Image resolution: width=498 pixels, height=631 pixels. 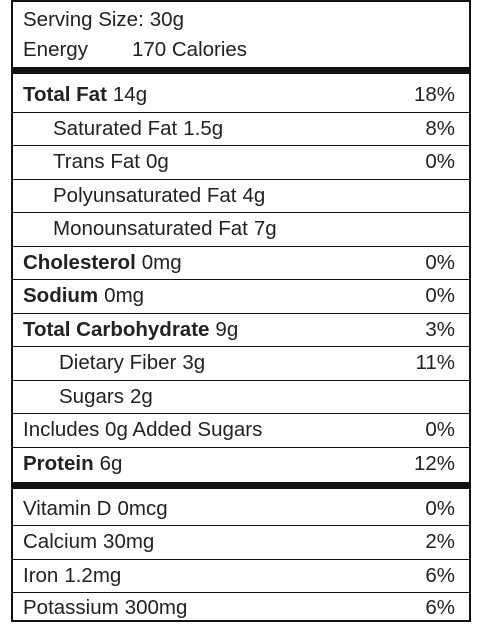 I want to click on nutrient-row-cholesterol: Cholesterol 0mg 0%, so click(x=241, y=263).